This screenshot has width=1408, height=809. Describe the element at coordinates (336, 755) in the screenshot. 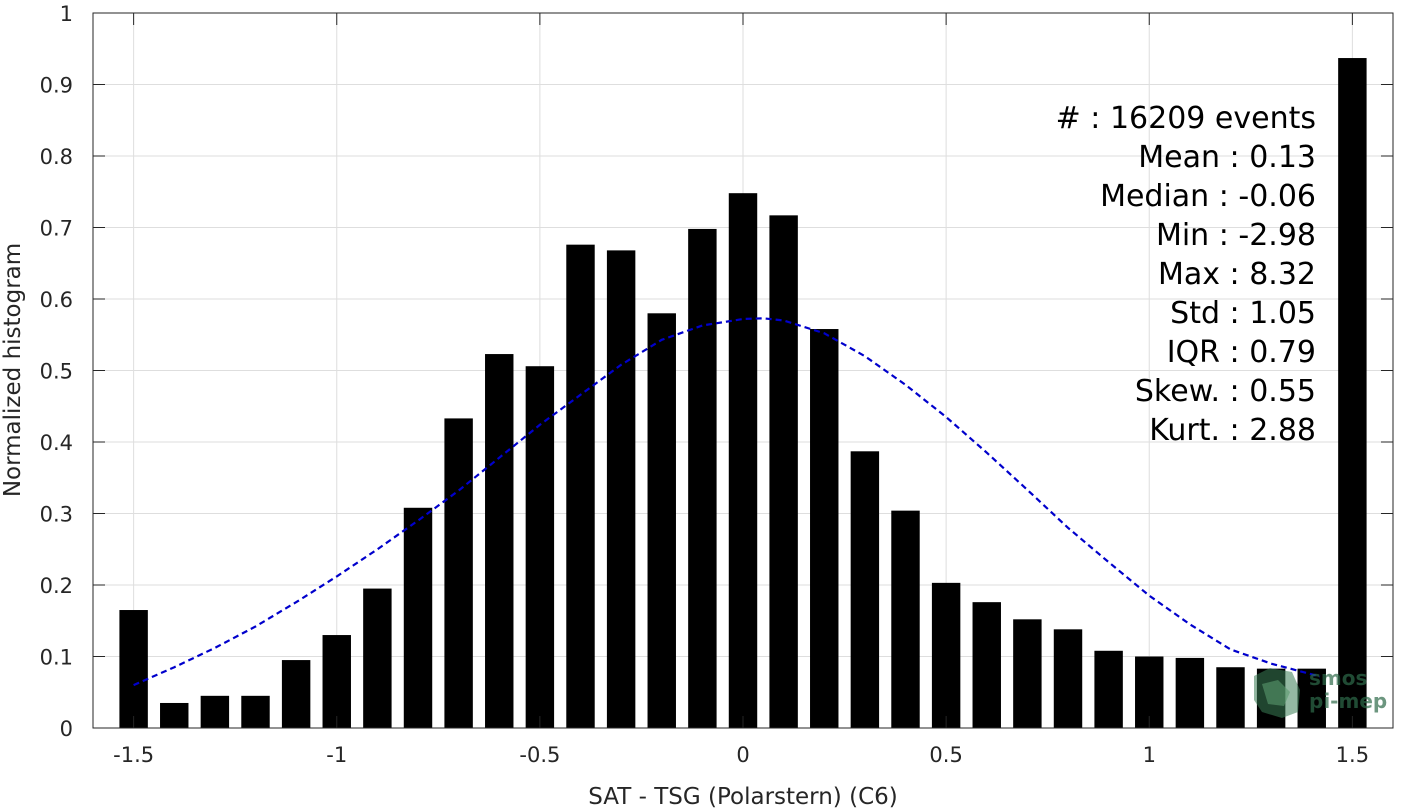

I see `x-tick-label: -1` at that location.